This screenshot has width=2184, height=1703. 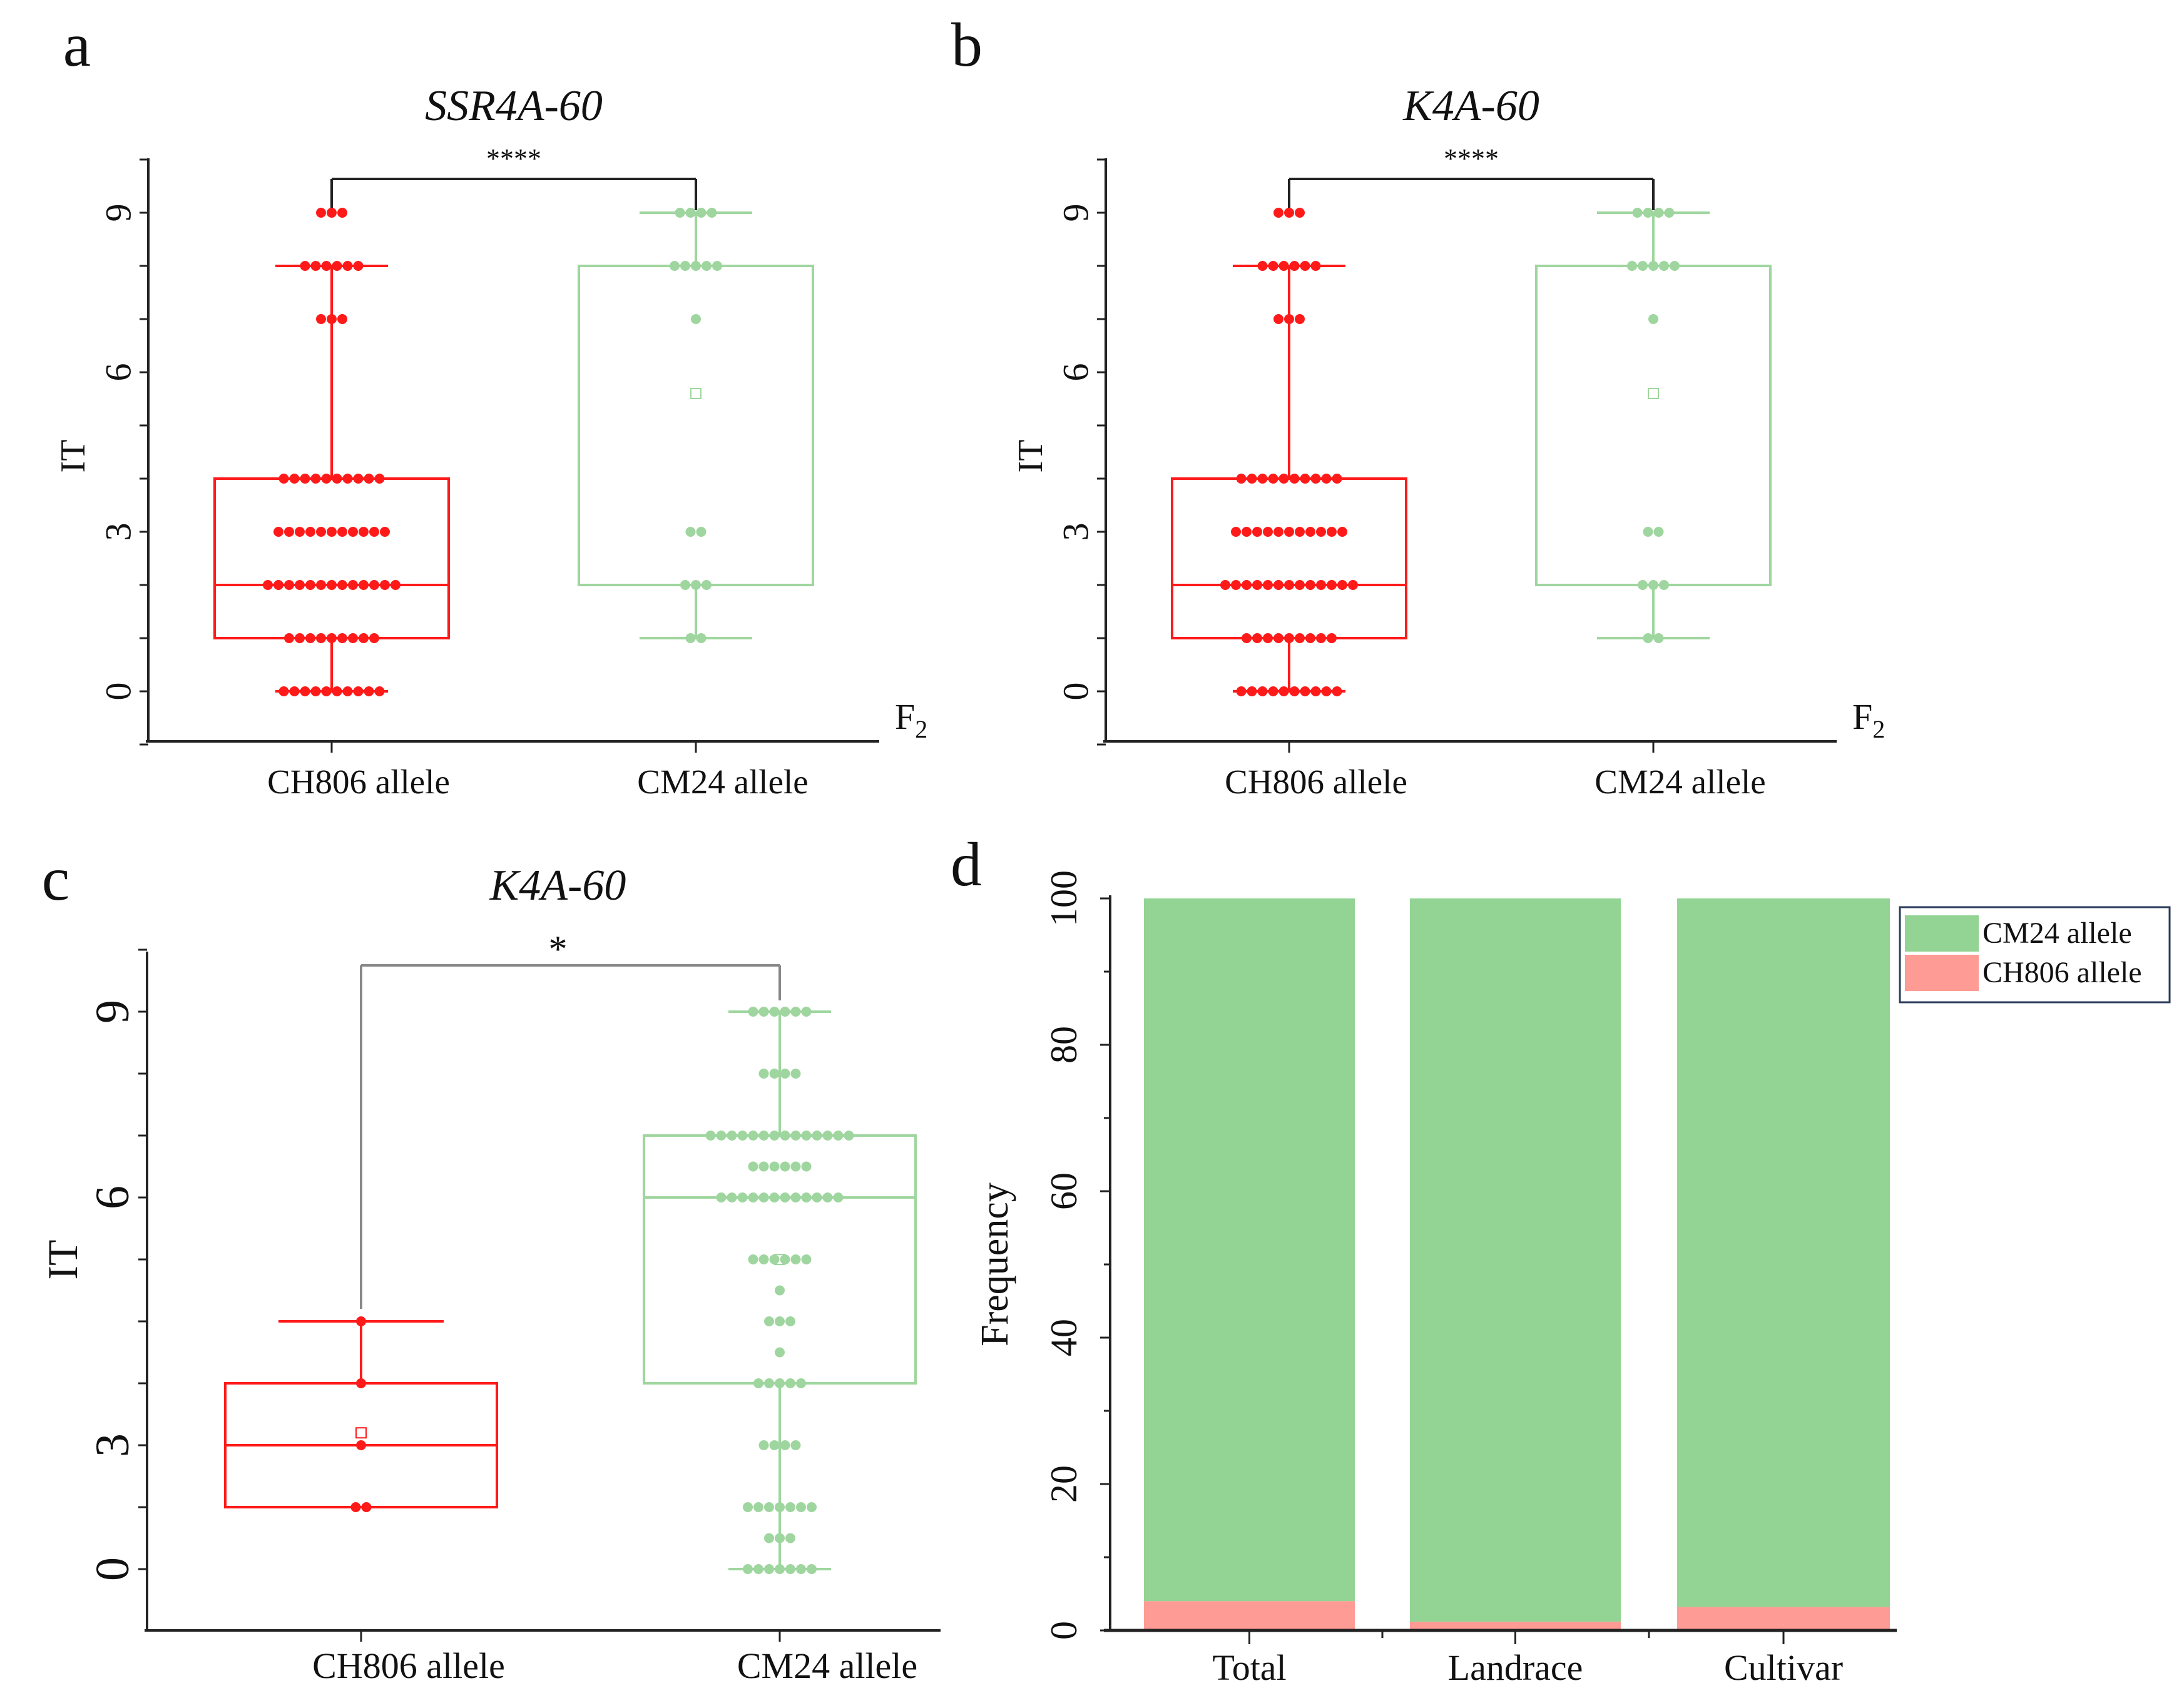 What do you see at coordinates (1064, 1045) in the screenshot?
I see `y-tick-label: 80` at bounding box center [1064, 1045].